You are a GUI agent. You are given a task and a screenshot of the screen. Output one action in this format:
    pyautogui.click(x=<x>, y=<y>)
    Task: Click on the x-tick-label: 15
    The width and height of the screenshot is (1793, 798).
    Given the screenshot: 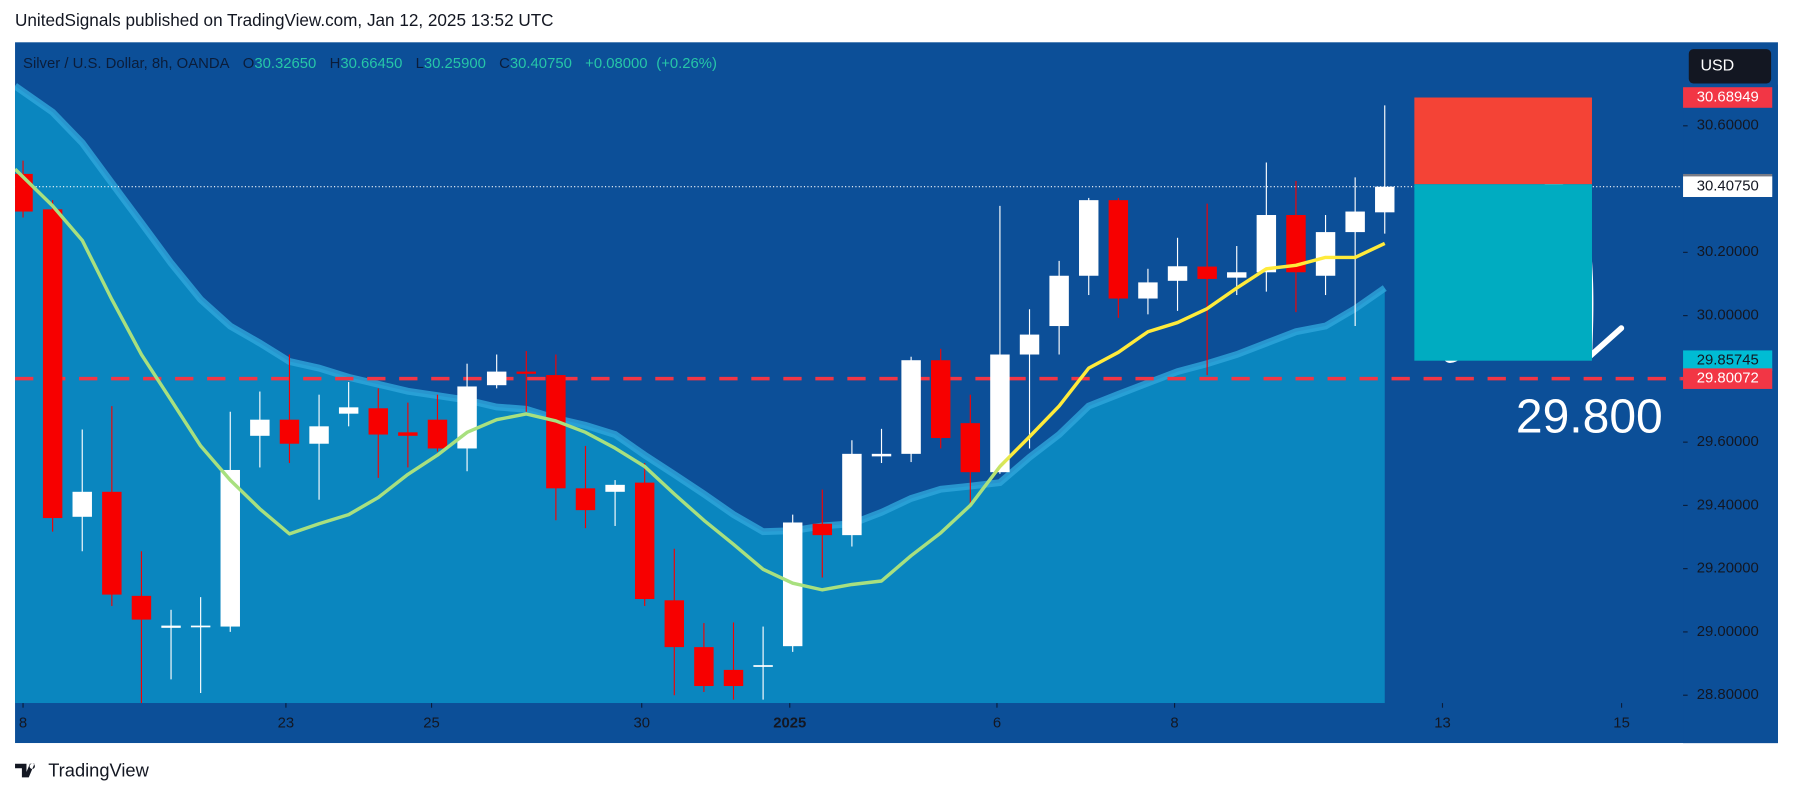 What is the action you would take?
    pyautogui.click(x=1621, y=724)
    